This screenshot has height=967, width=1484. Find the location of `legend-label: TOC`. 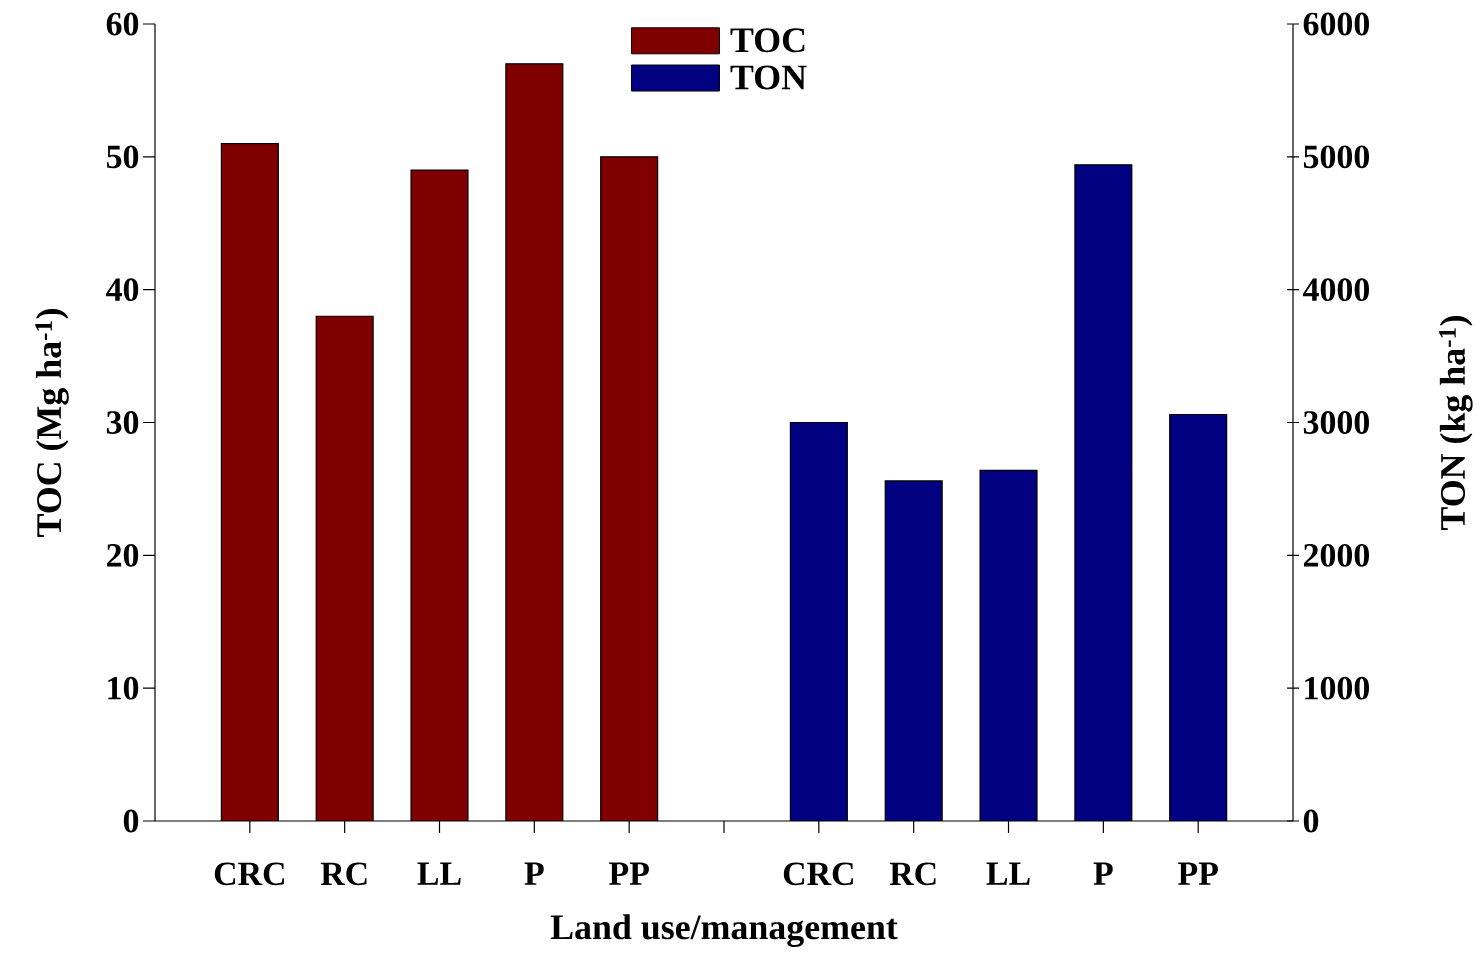

legend-label: TOC is located at coordinates (767, 40).